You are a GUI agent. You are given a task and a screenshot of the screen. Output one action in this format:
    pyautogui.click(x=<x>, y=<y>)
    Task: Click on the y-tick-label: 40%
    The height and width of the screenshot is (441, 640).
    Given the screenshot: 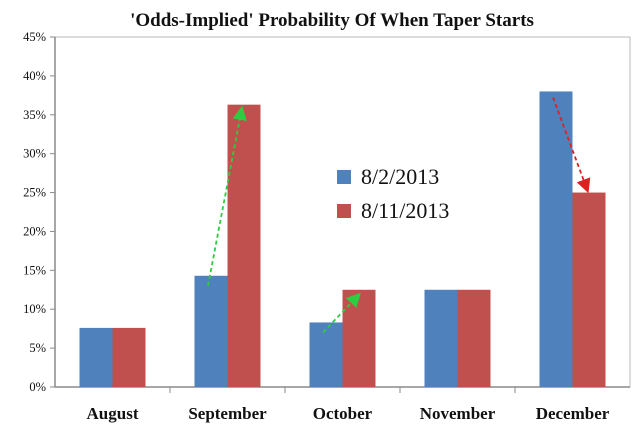 What is the action you would take?
    pyautogui.click(x=34, y=76)
    